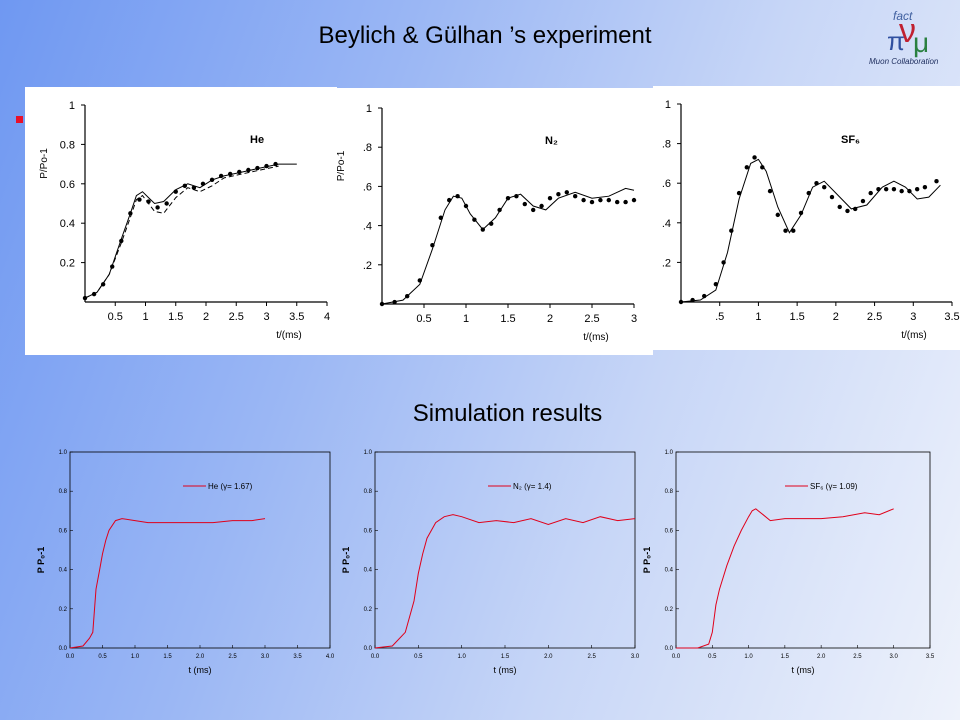  Describe the element at coordinates (548, 657) in the screenshot. I see `x-tick-label: 2.0` at that location.